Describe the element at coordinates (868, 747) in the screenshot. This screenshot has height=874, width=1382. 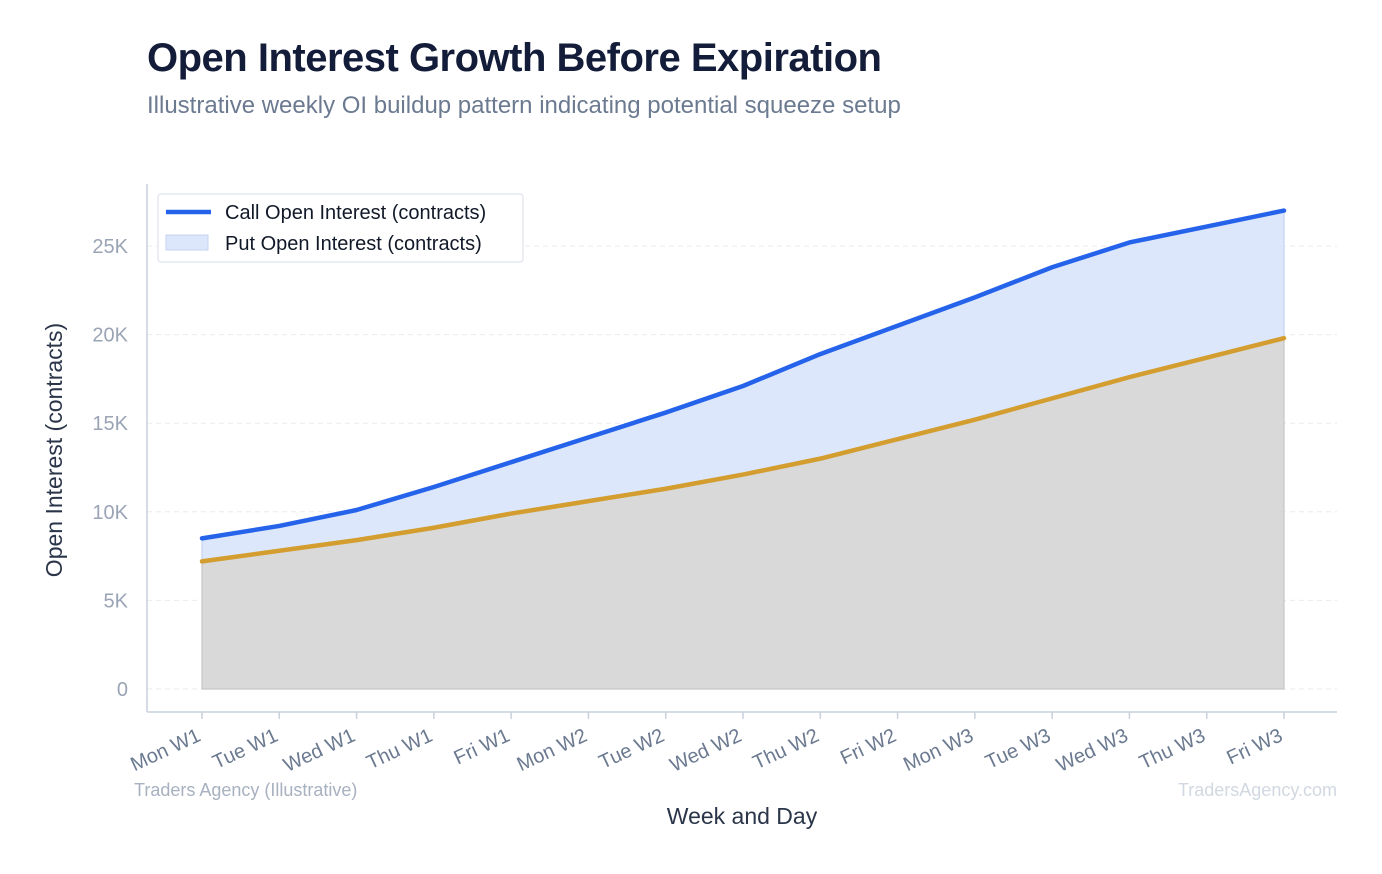
I see `x-tick-label: Fri W2` at that location.